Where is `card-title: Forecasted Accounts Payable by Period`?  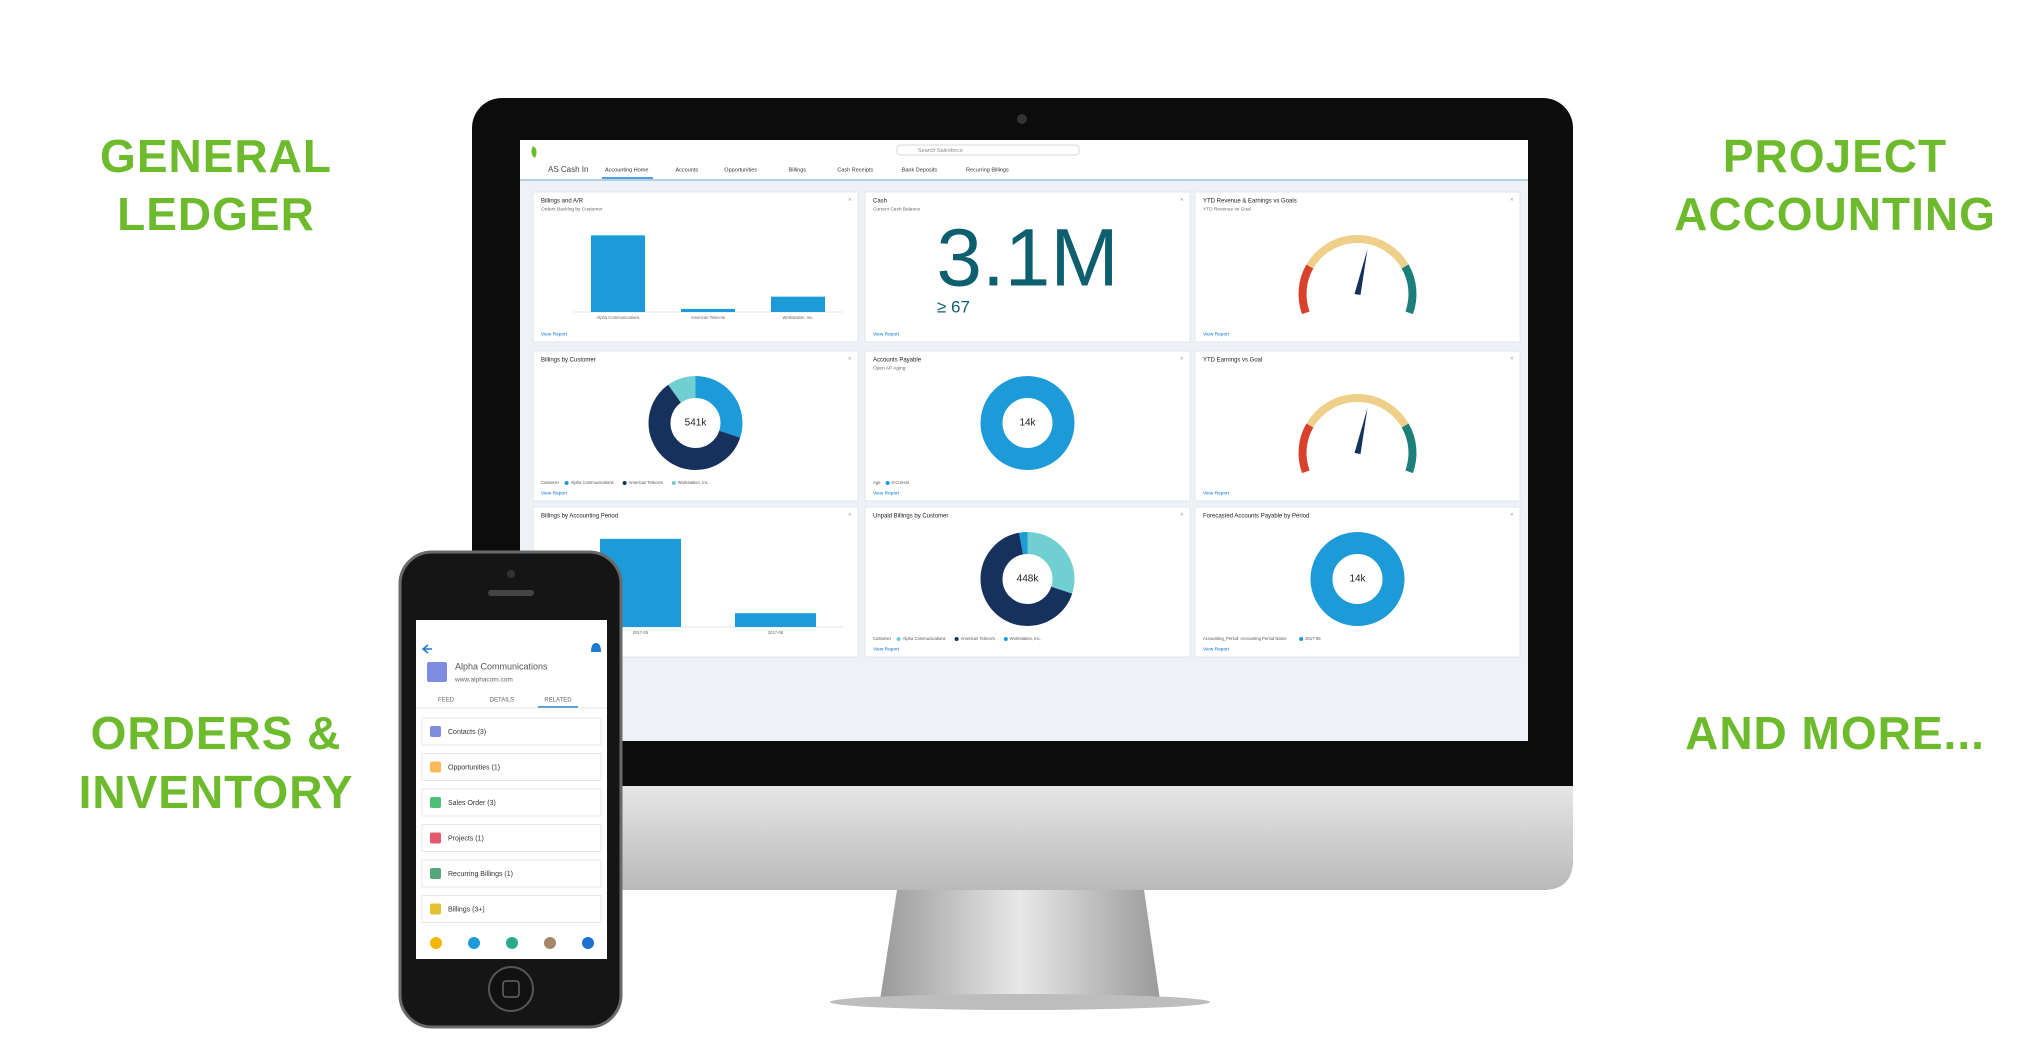 card-title: Forecasted Accounts Payable by Period is located at coordinates (1256, 517).